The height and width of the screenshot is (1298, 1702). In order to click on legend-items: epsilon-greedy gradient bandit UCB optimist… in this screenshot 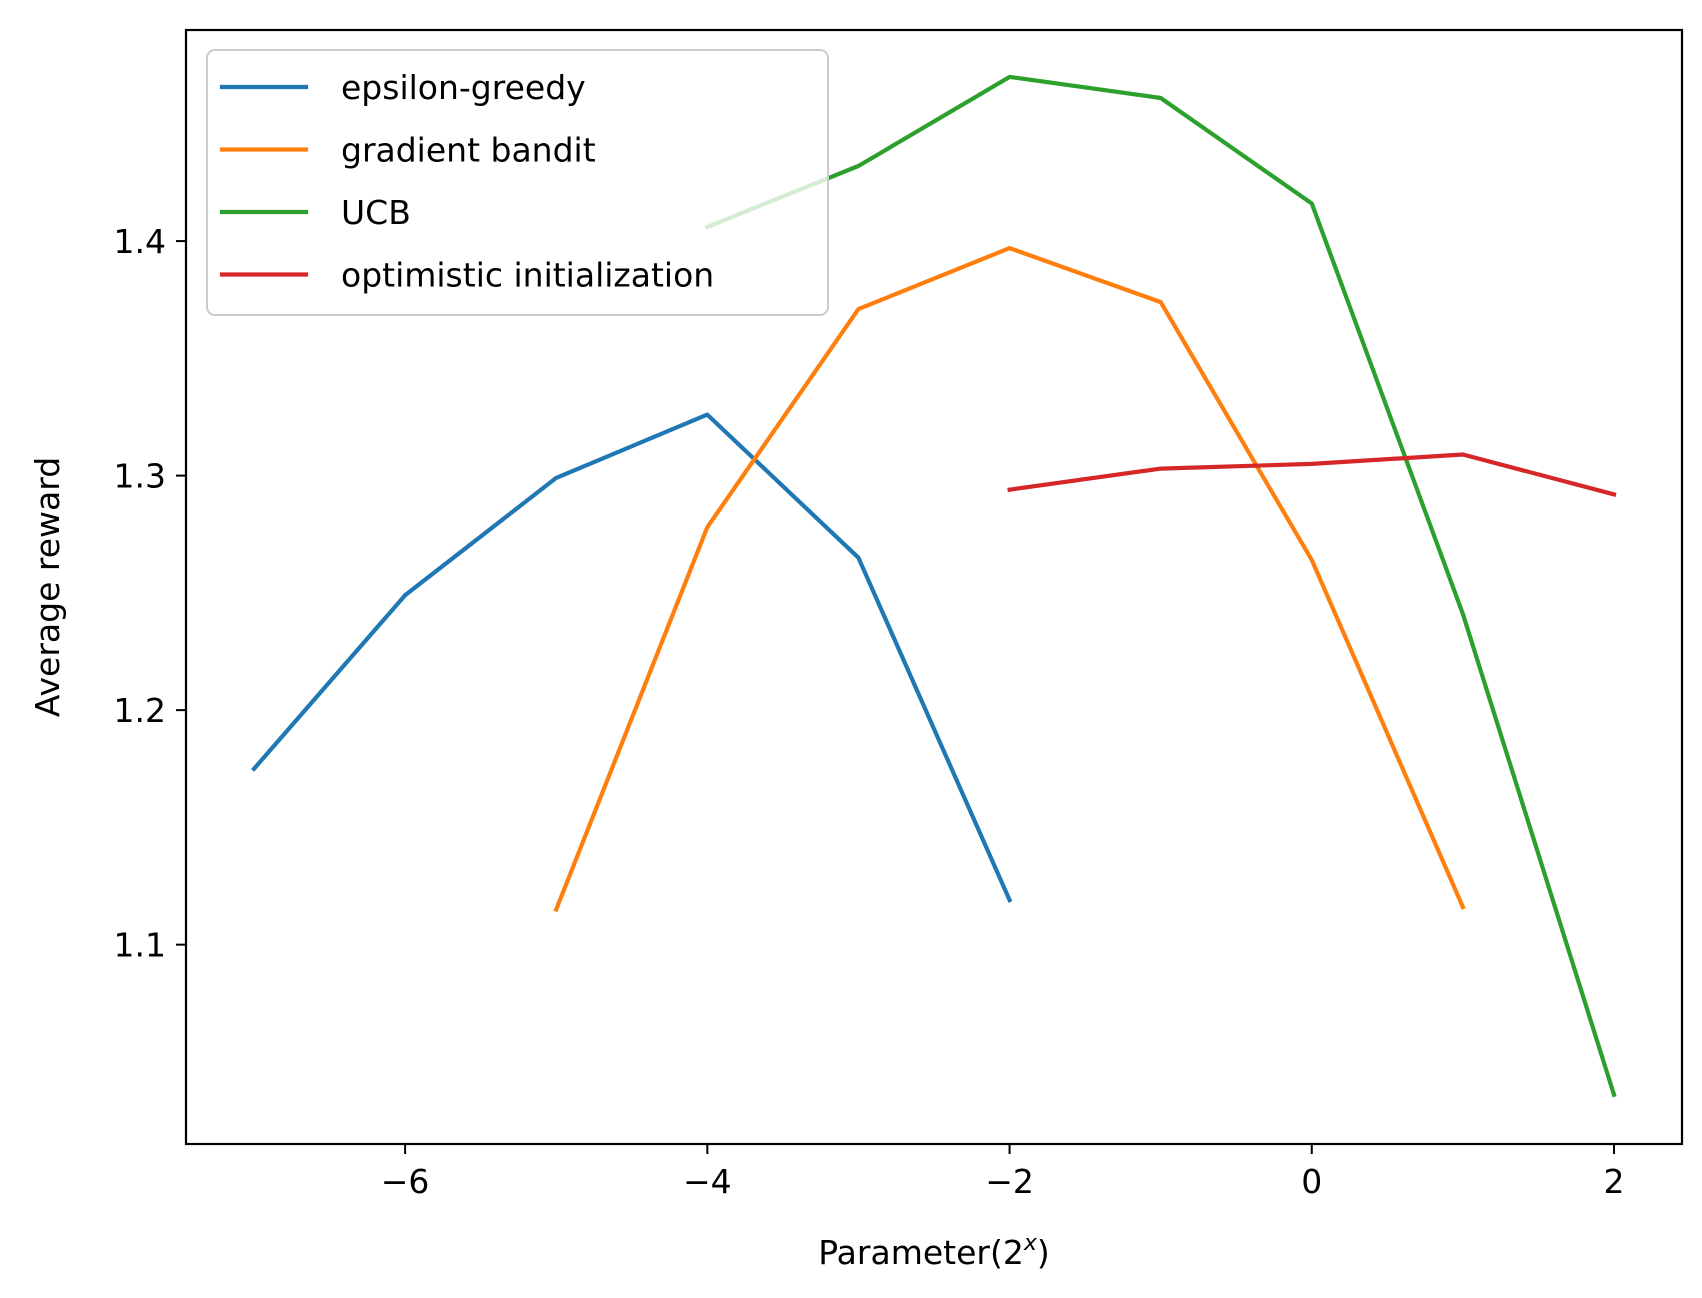, I will do `click(466, 181)`.